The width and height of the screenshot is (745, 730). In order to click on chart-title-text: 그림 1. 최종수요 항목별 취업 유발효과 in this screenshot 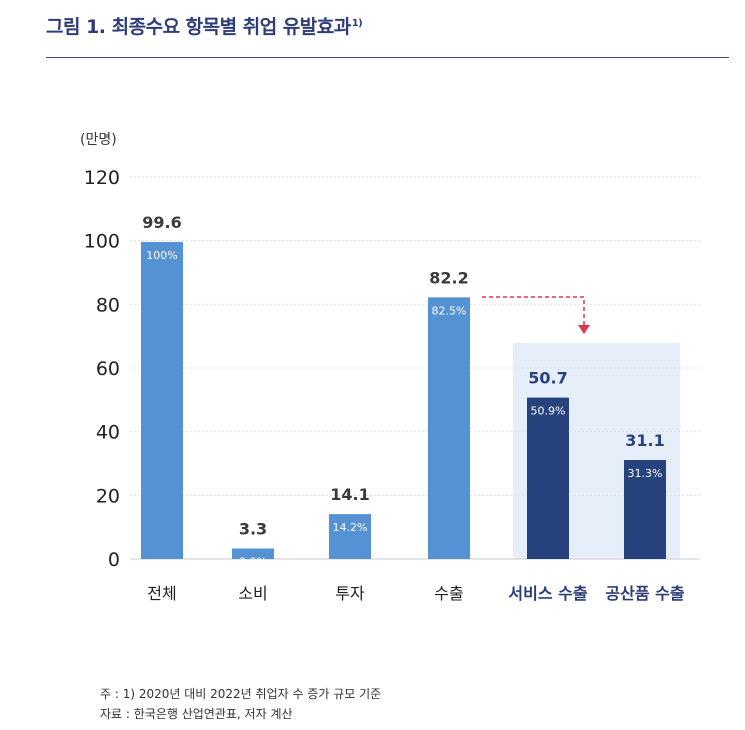, I will do `click(198, 27)`.